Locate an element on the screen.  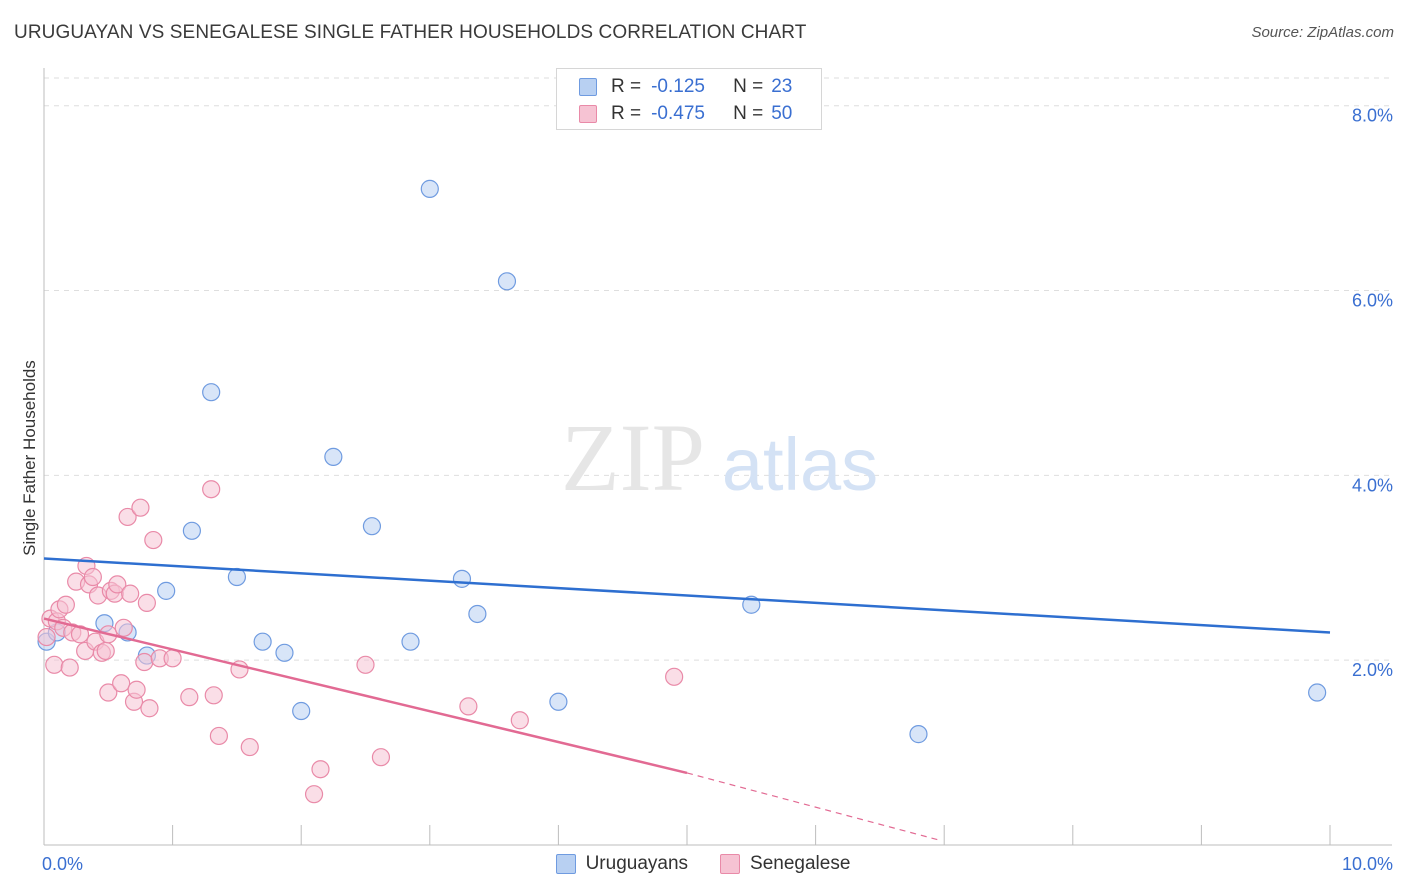
legend-row-uruguayans: R = -0.125 N = 23 is located at coordinates (685, 87).